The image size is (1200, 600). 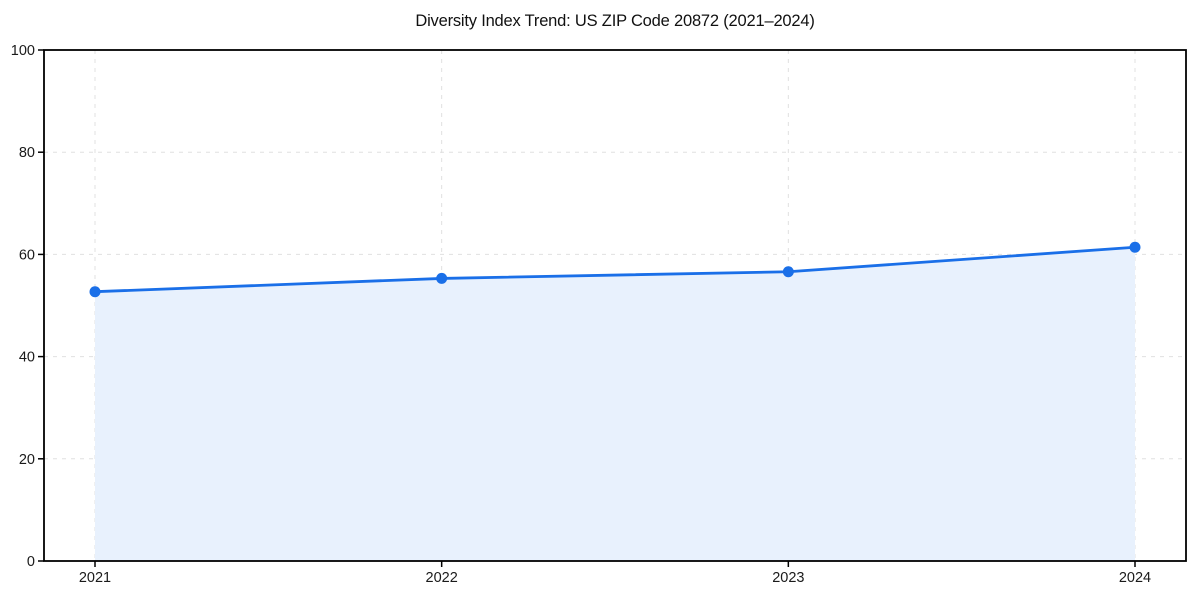 I want to click on y-tick-label: 100, so click(x=23, y=51).